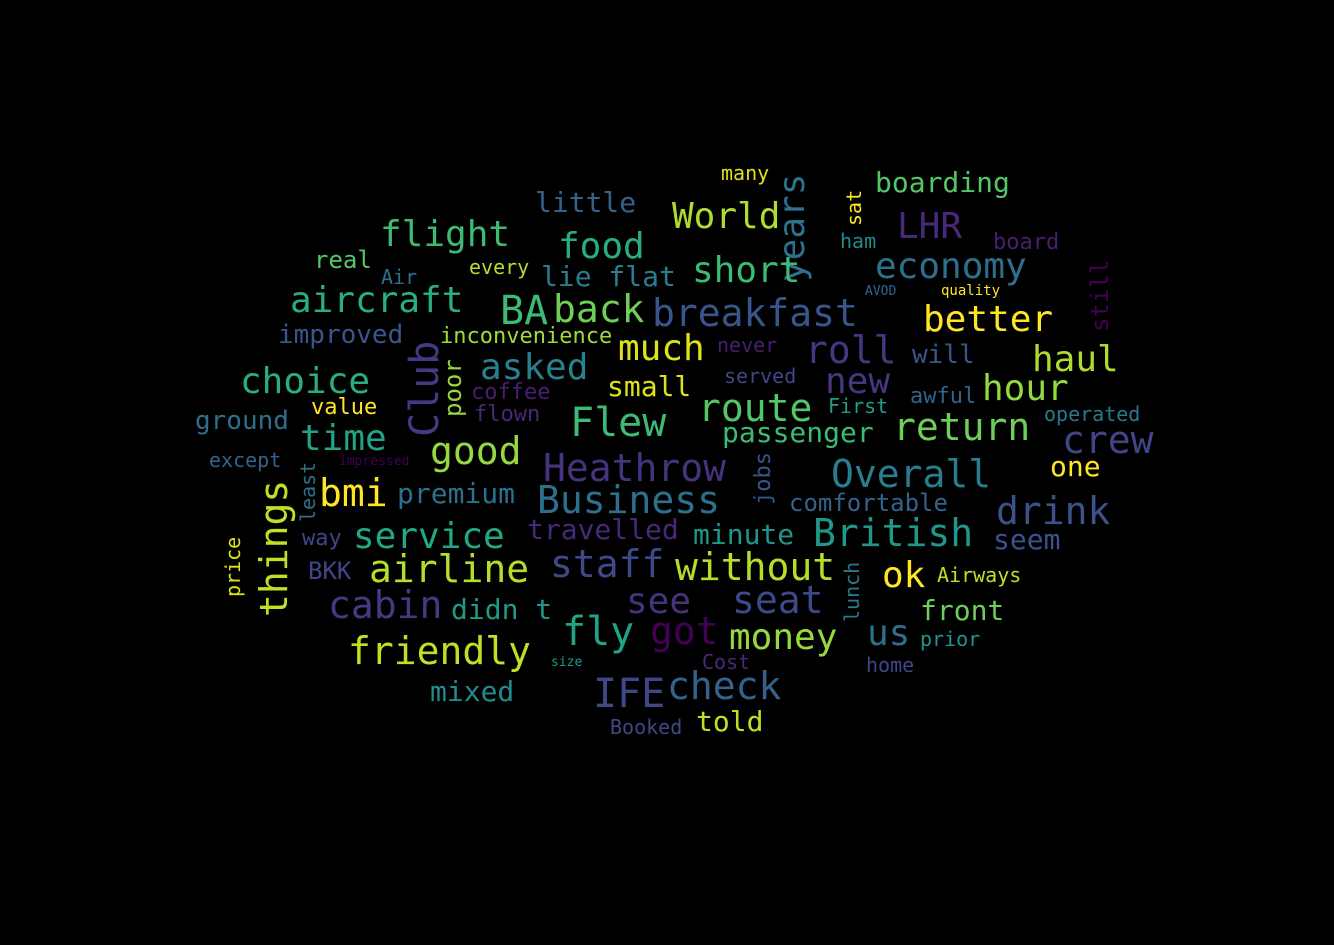 The width and height of the screenshot is (1334, 945). Describe the element at coordinates (1100, 296) in the screenshot. I see `word-still: still` at that location.